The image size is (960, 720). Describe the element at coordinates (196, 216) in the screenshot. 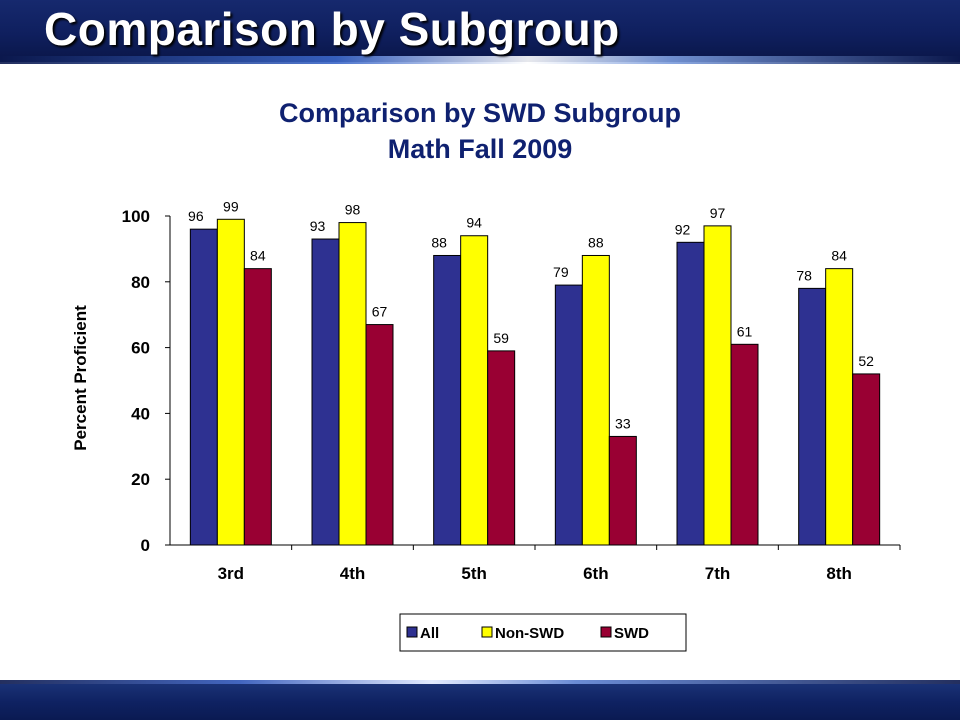

I see `data-label: 96` at that location.